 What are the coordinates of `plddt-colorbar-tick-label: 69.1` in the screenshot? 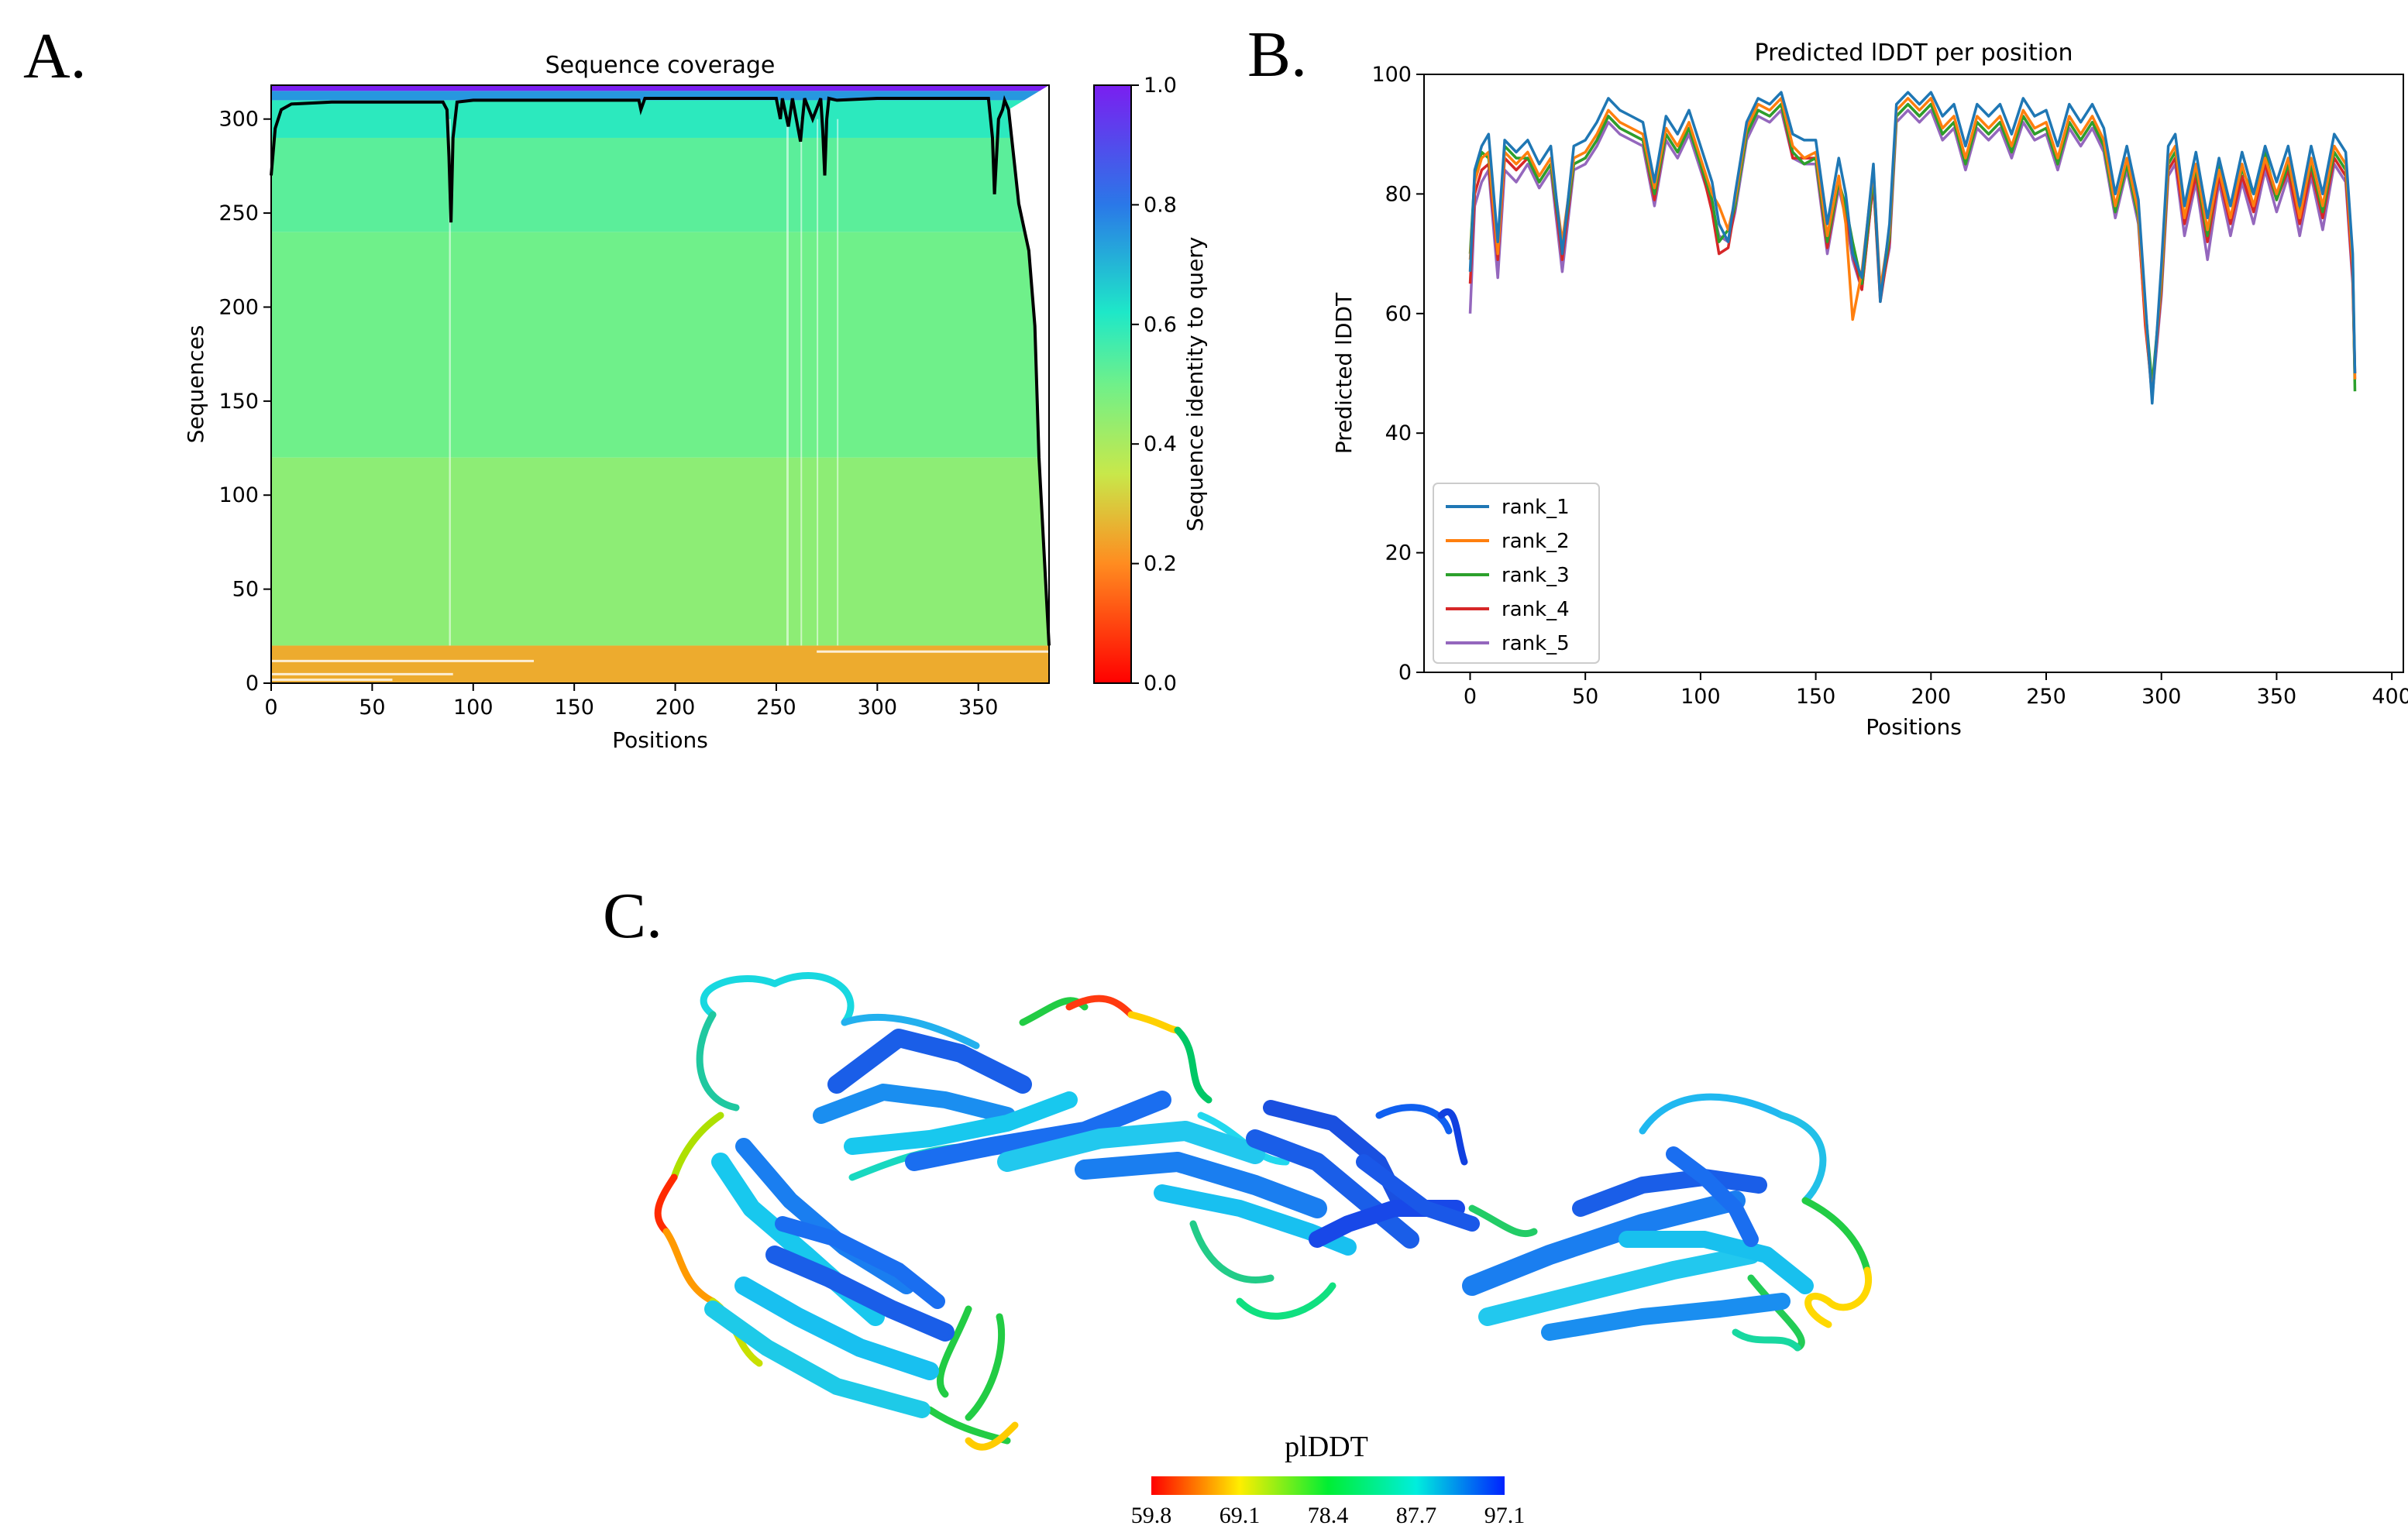 It's located at (1240, 1516).